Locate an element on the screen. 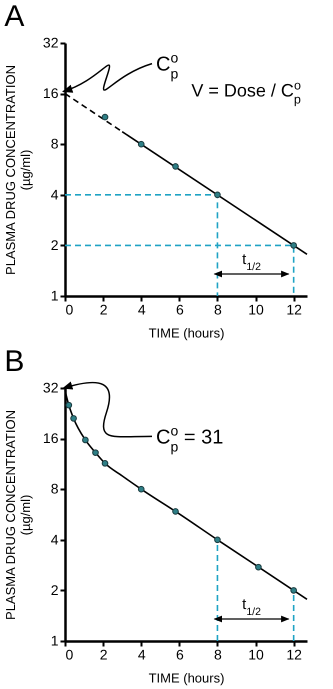 The height and width of the screenshot is (689, 333). chart-title: B is located at coordinates (14, 361).